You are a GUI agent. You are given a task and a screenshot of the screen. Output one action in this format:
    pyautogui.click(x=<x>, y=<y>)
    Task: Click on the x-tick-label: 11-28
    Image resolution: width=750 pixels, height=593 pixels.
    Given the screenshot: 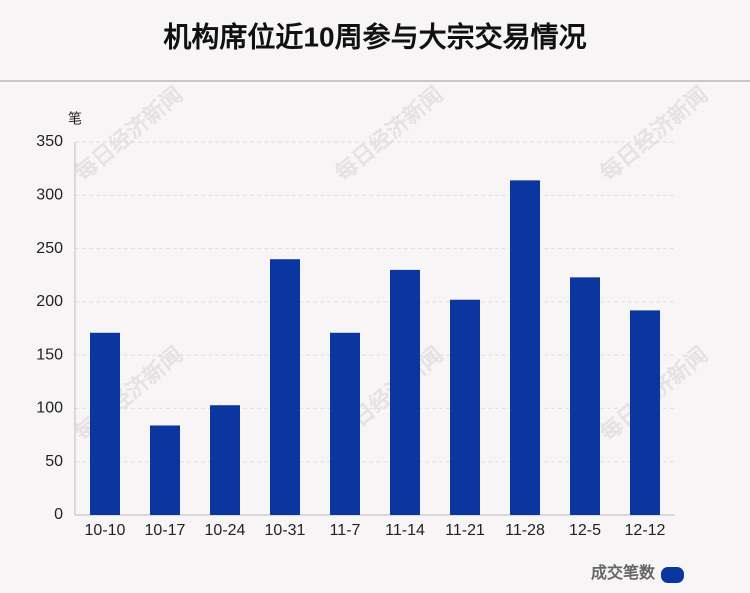 What is the action you would take?
    pyautogui.click(x=525, y=530)
    